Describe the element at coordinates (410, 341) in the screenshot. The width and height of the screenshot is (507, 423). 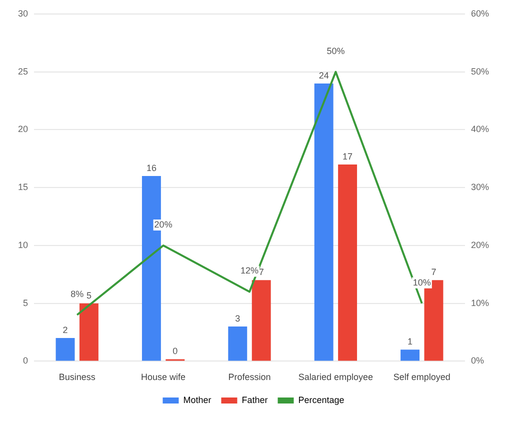
I see `data-label: 1` at that location.